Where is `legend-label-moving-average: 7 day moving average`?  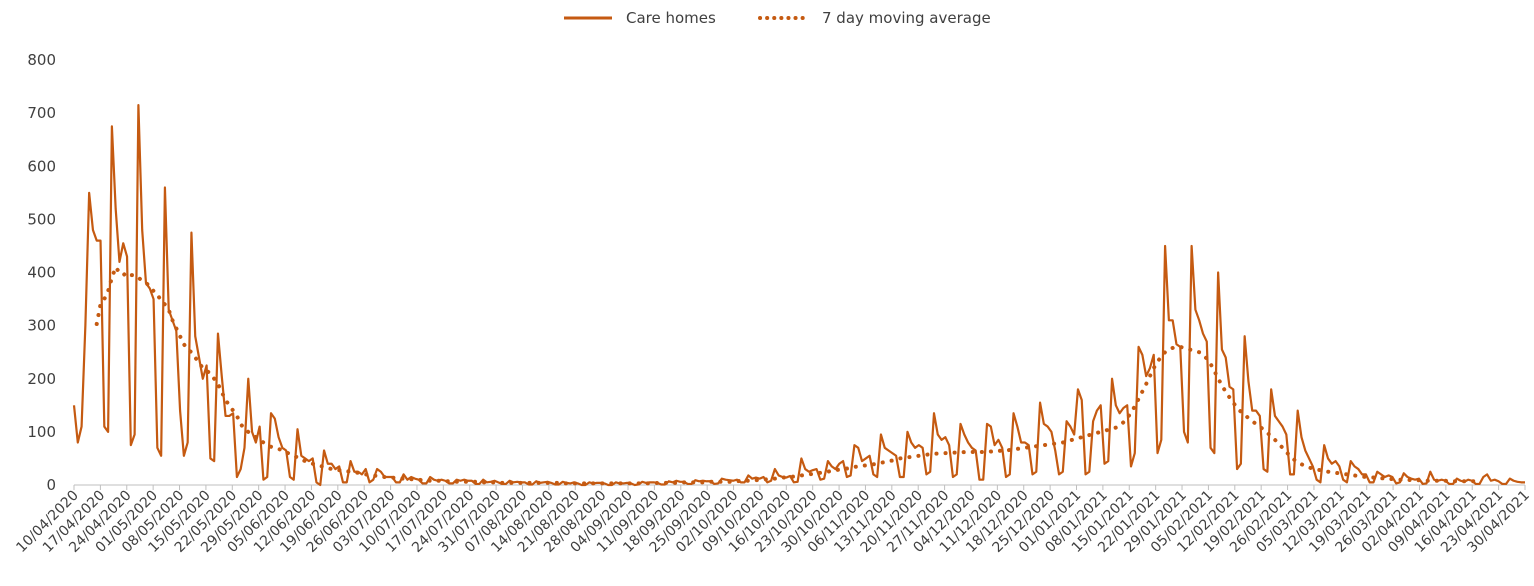 legend-label-moving-average: 7 day moving average is located at coordinates (906, 18).